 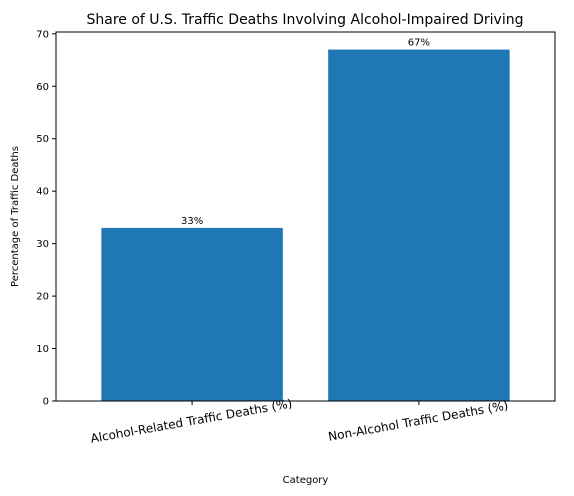 What do you see at coordinates (418, 420) in the screenshot?
I see `x-tick-label-2: Non-Alcohol Traffic Deaths (%)` at bounding box center [418, 420].